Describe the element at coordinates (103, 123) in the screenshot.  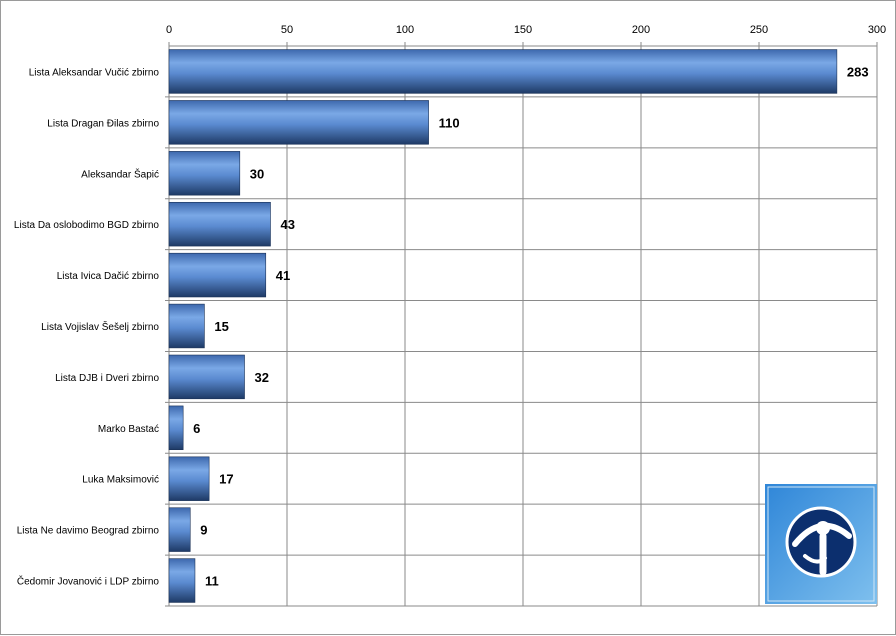
I see `category-label: Lista Dragan Đilas zbirno` at that location.